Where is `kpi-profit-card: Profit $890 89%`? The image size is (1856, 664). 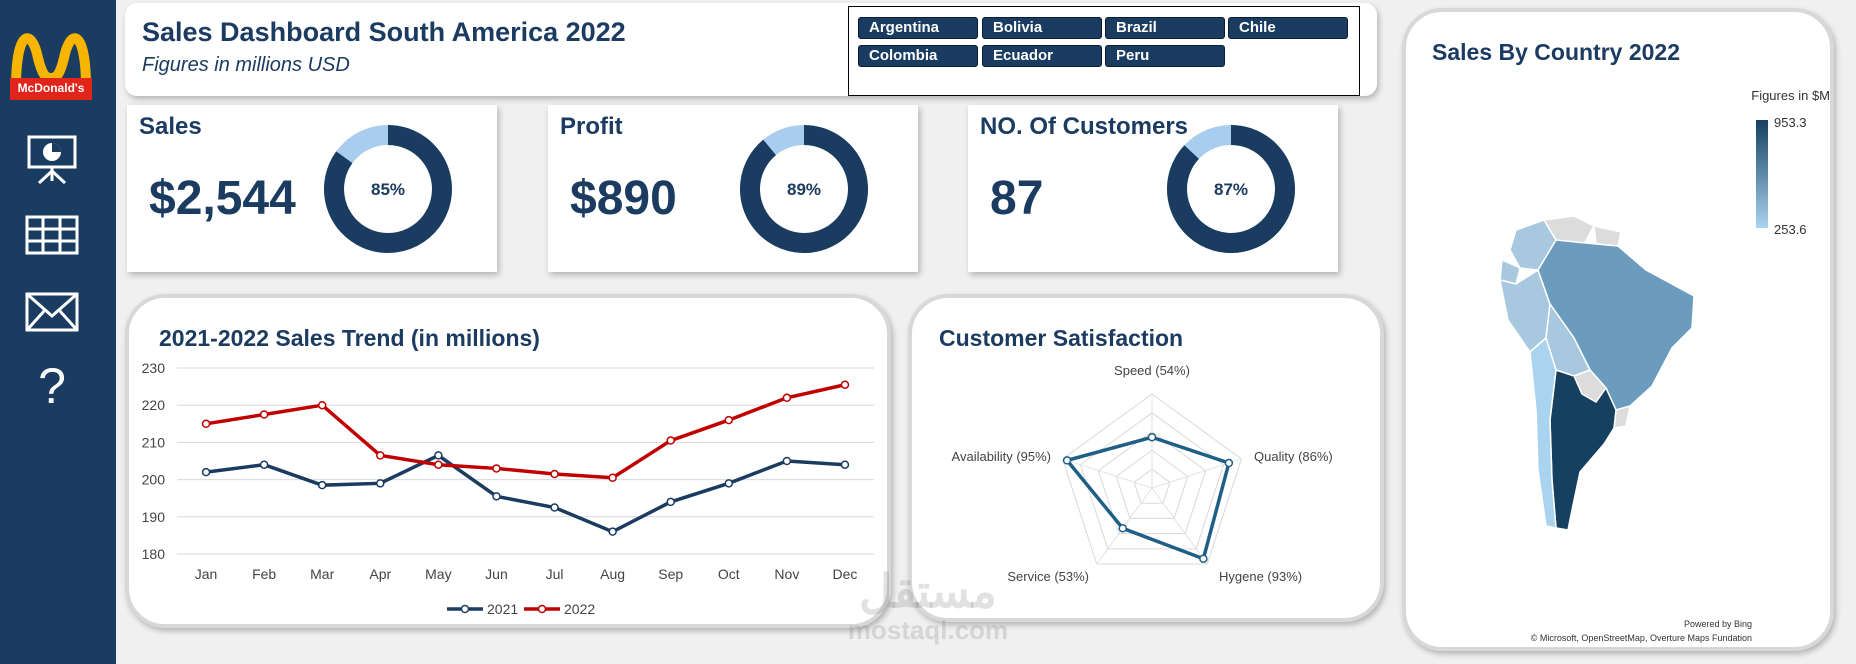
kpi-profit-card: Profit $890 89% is located at coordinates (733, 188).